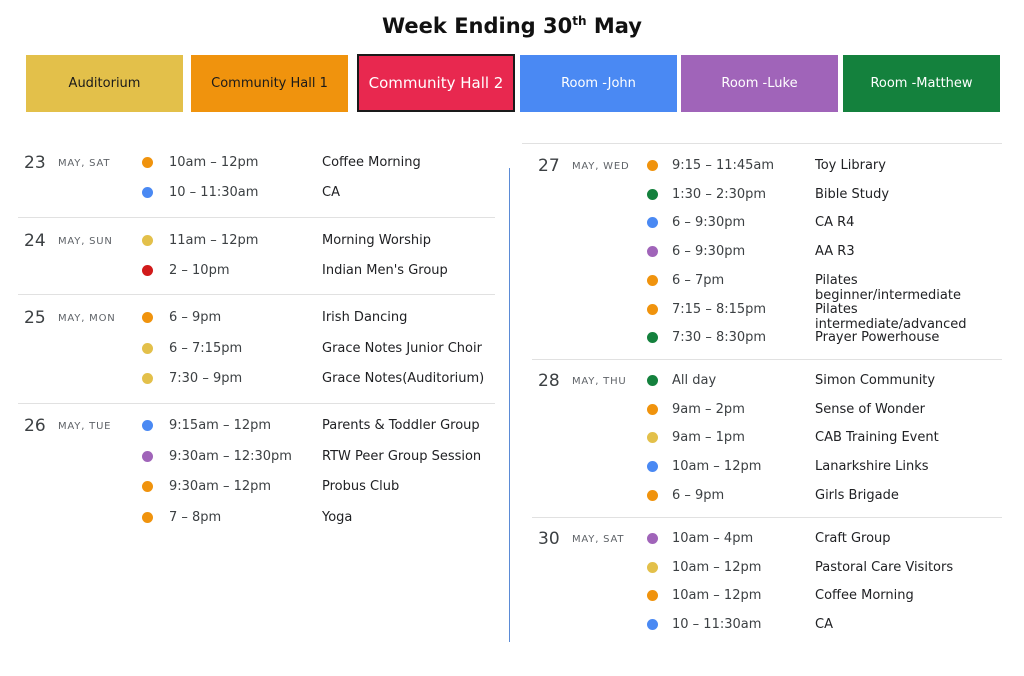 The height and width of the screenshot is (676, 1024). I want to click on event-row: 9:15 – 11:45am Toy Library, so click(767, 166).